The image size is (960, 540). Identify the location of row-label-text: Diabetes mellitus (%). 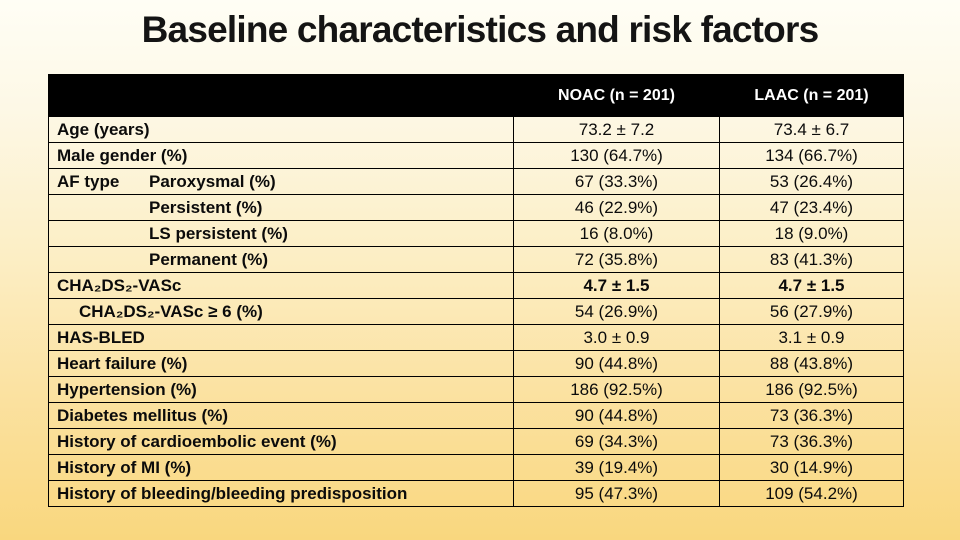
(142, 415).